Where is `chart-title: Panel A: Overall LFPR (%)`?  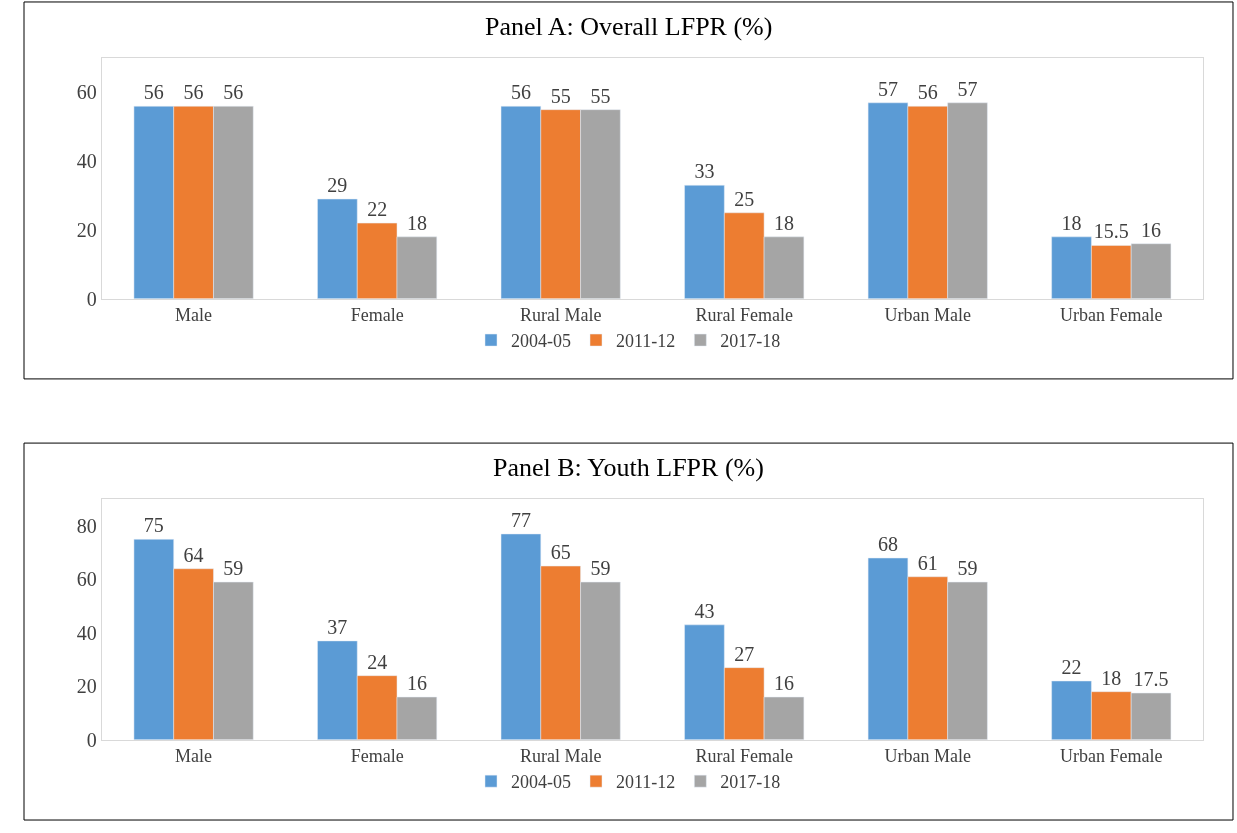
chart-title: Panel A: Overall LFPR (%) is located at coordinates (629, 26).